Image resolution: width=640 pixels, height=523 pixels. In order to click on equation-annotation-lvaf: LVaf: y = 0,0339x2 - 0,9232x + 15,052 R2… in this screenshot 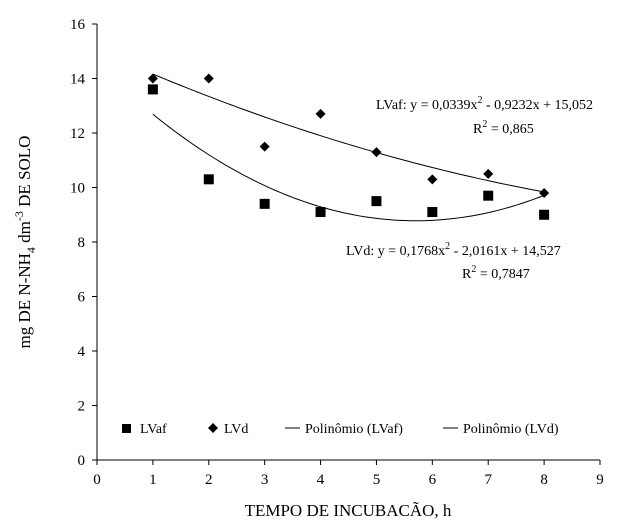, I will do `click(484, 116)`.